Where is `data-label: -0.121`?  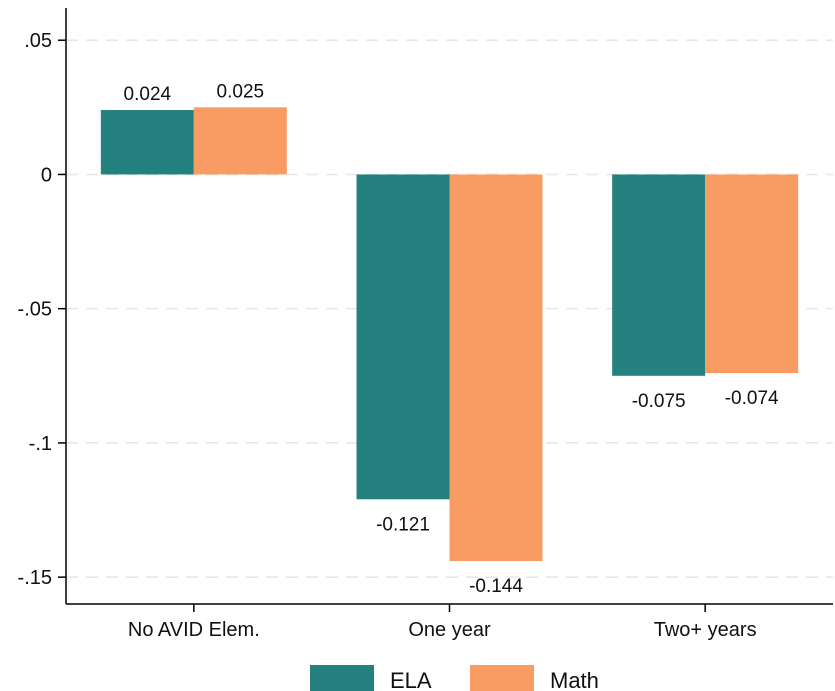
data-label: -0.121 is located at coordinates (403, 524).